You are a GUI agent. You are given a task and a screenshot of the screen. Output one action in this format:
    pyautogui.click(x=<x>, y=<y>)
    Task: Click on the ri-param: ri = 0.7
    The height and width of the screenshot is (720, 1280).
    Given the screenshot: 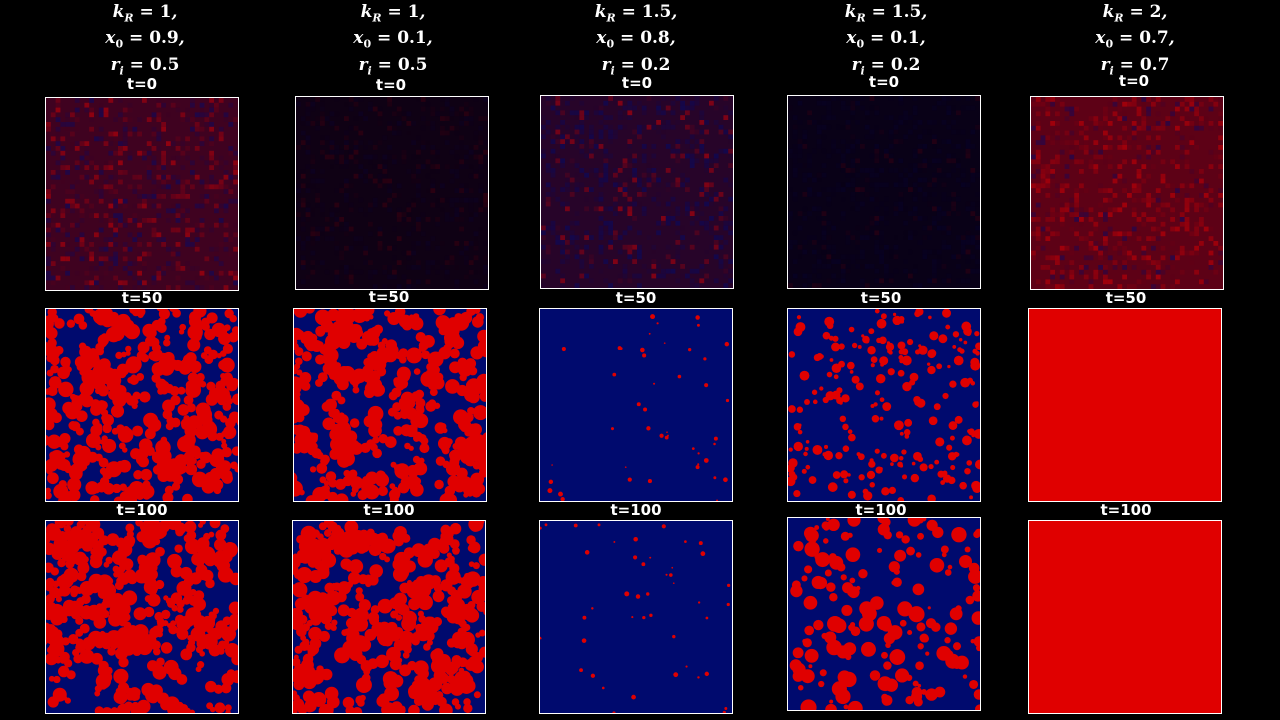 What is the action you would take?
    pyautogui.click(x=1135, y=66)
    